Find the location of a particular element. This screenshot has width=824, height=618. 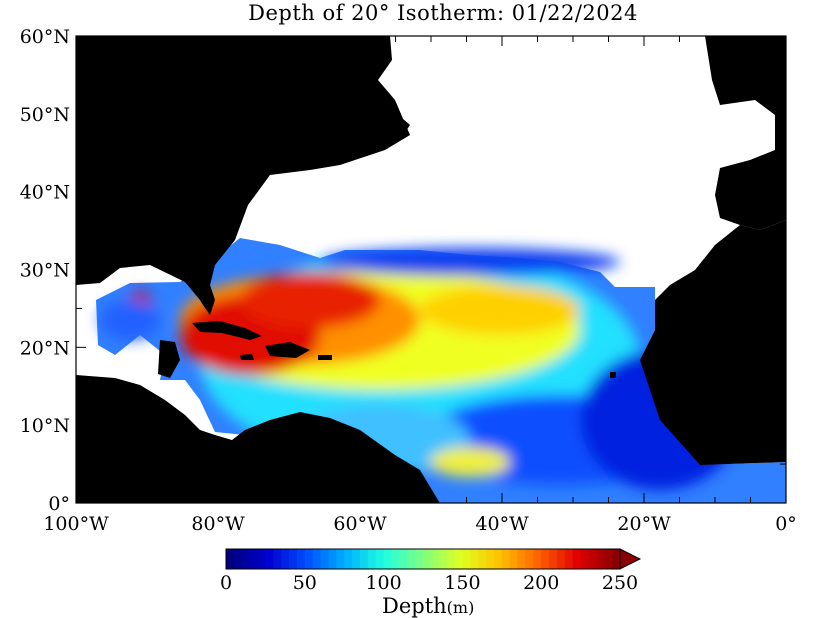

map-title: Depth of 20° Isotherm: 01/22/2024 is located at coordinates (443, 13).